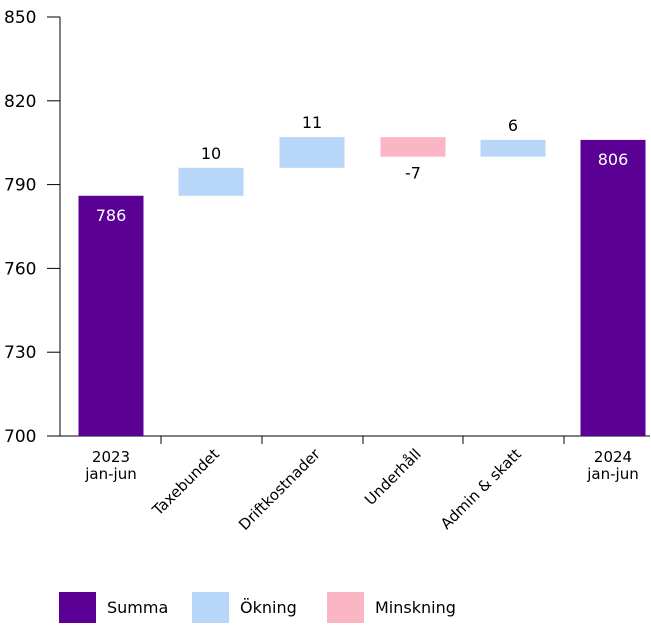 This screenshot has width=651, height=625. I want to click on data-label: 786, so click(111, 215).